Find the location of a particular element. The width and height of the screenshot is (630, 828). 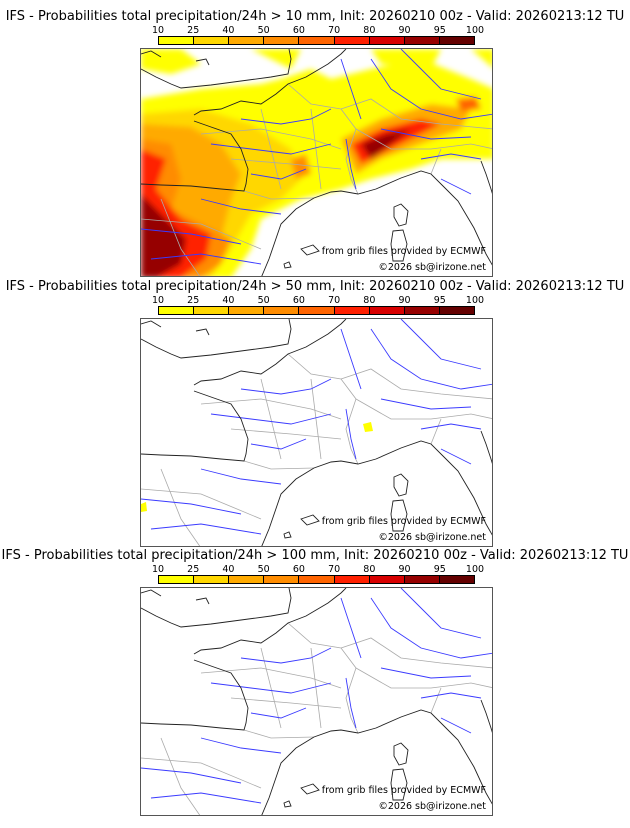

precip-probability-field is located at coordinates (257, 467).